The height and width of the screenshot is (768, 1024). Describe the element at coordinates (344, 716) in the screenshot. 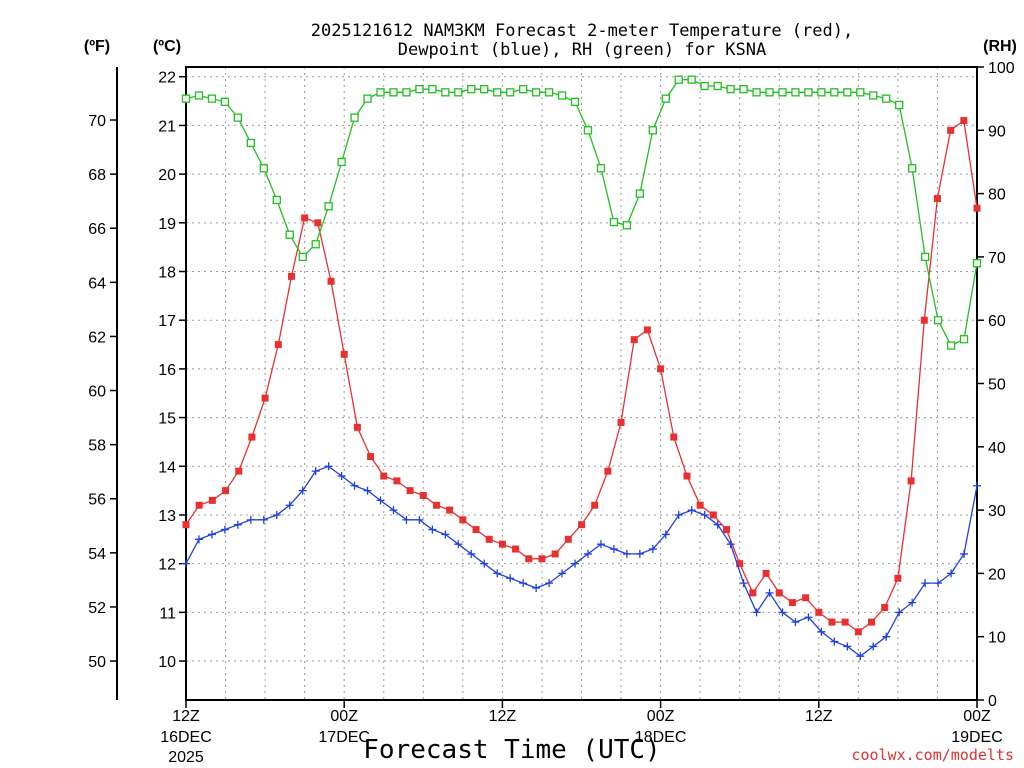

I see `x-tick-label-time: 00Z` at that location.